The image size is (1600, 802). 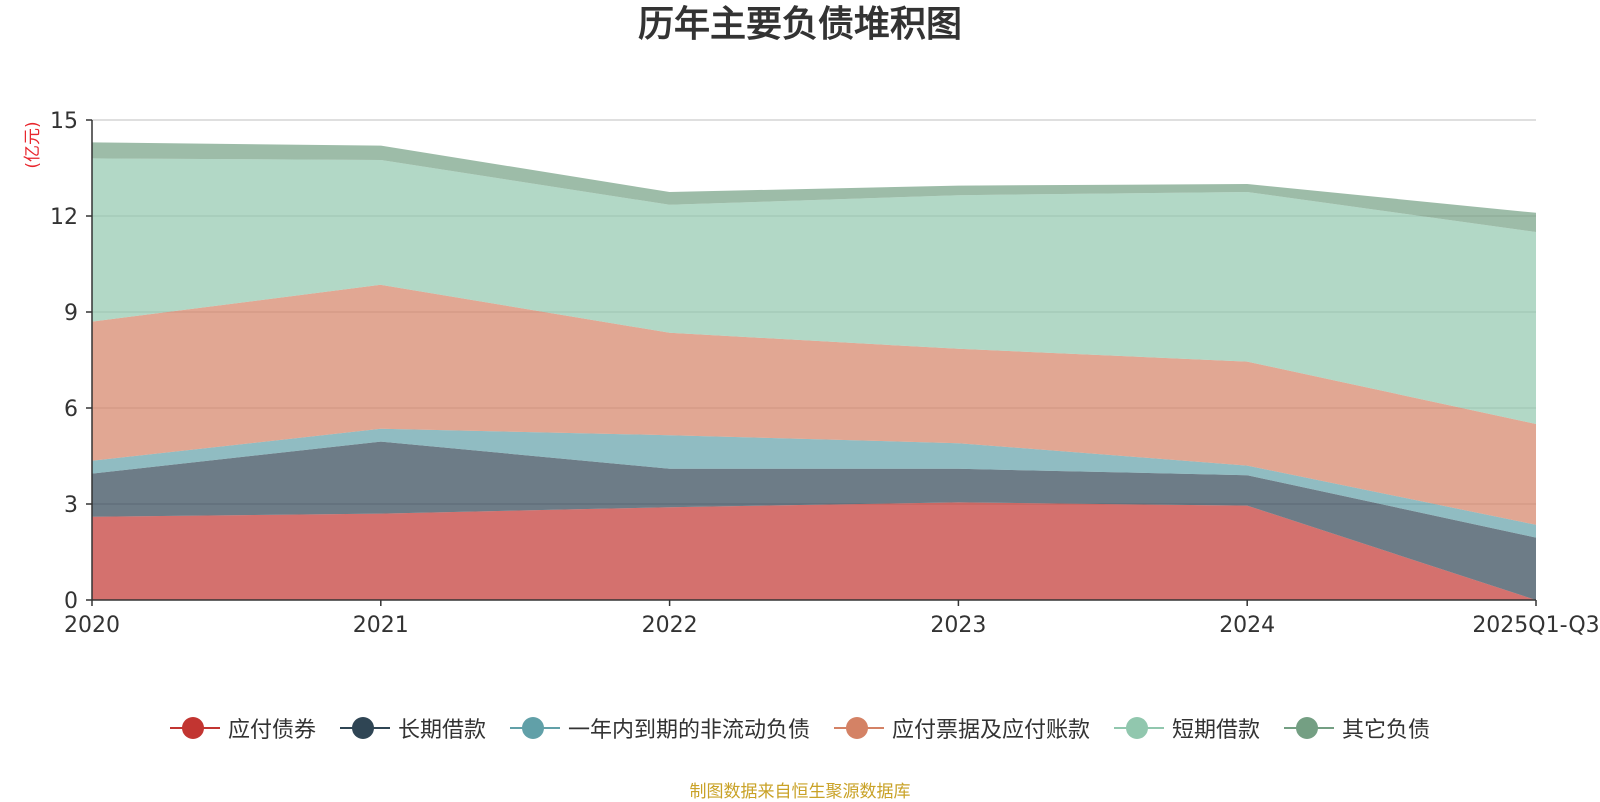 What do you see at coordinates (64, 217) in the screenshot?
I see `y-tick-label-4: 12` at bounding box center [64, 217].